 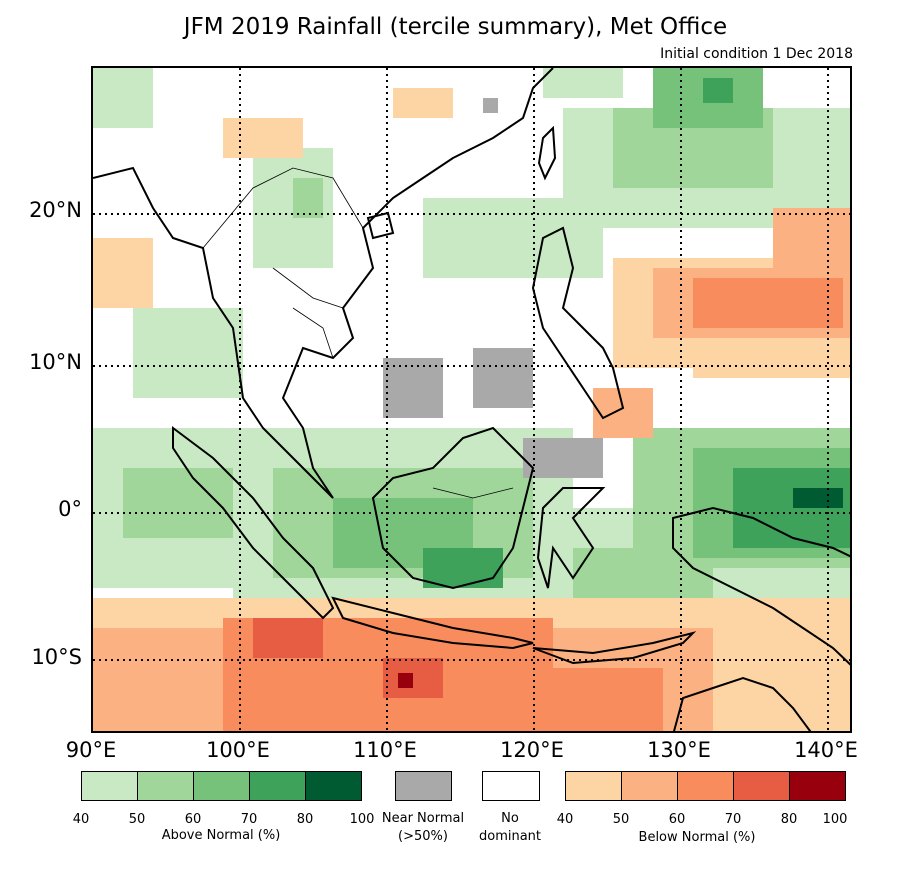 I want to click on above-normal-caption: Above Normal (%), so click(x=221, y=835).